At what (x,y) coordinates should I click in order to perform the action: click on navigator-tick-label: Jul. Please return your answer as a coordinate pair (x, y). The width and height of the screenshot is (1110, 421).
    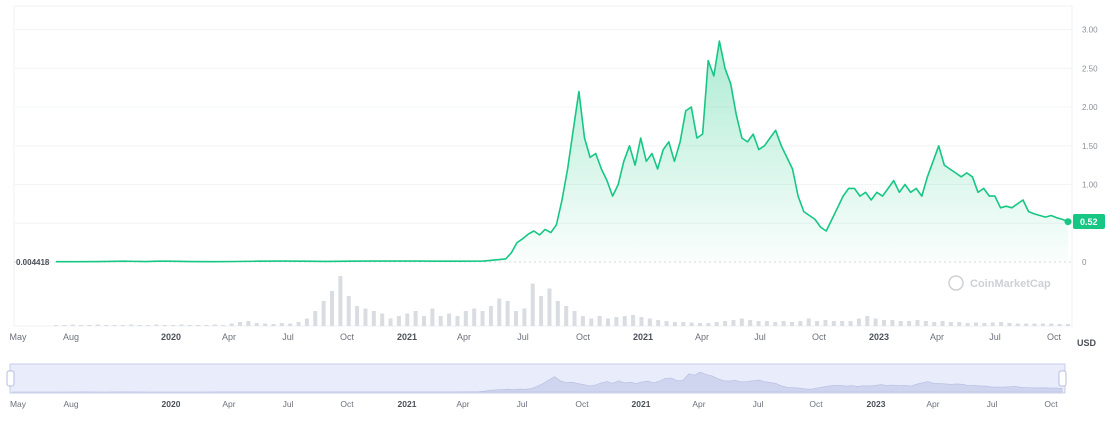
    Looking at the image, I should click on (522, 404).